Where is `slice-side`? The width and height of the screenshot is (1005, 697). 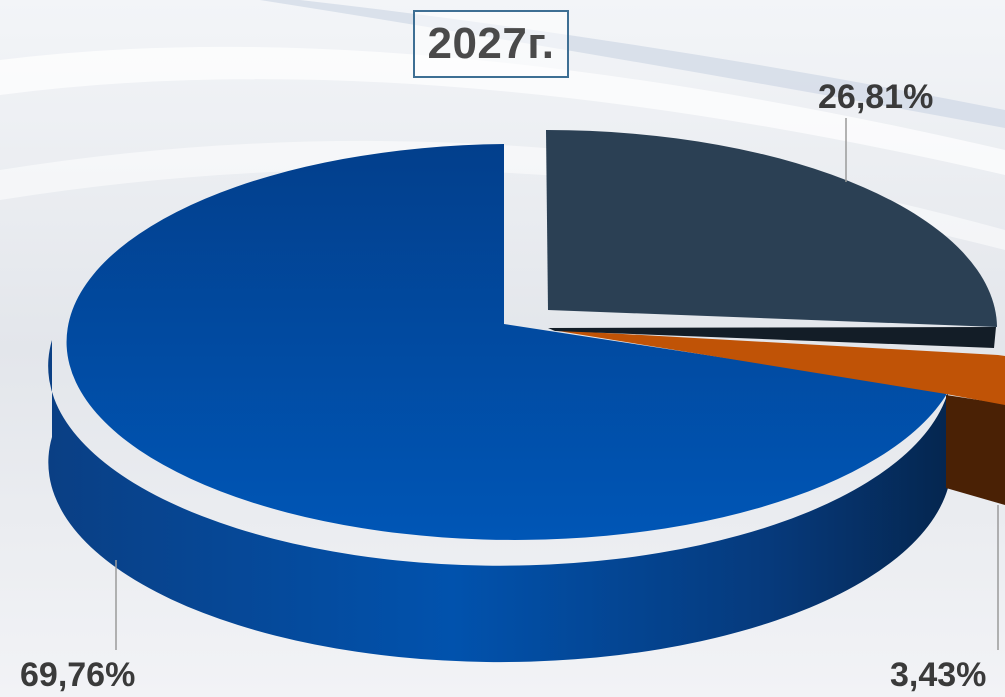
slice-side is located at coordinates (975, 450).